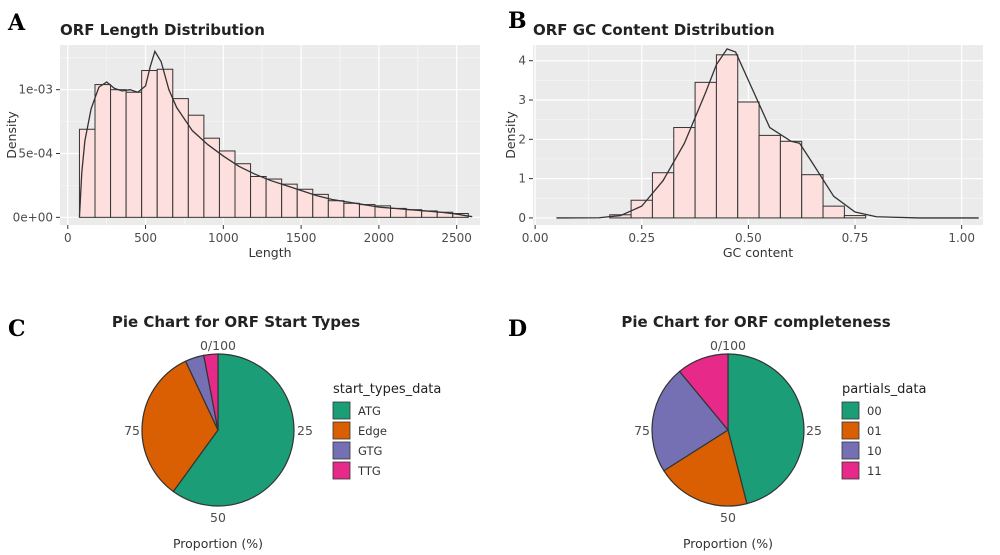 The width and height of the screenshot is (1000, 555). I want to click on y-tick-label: 1e-03, so click(35, 90).